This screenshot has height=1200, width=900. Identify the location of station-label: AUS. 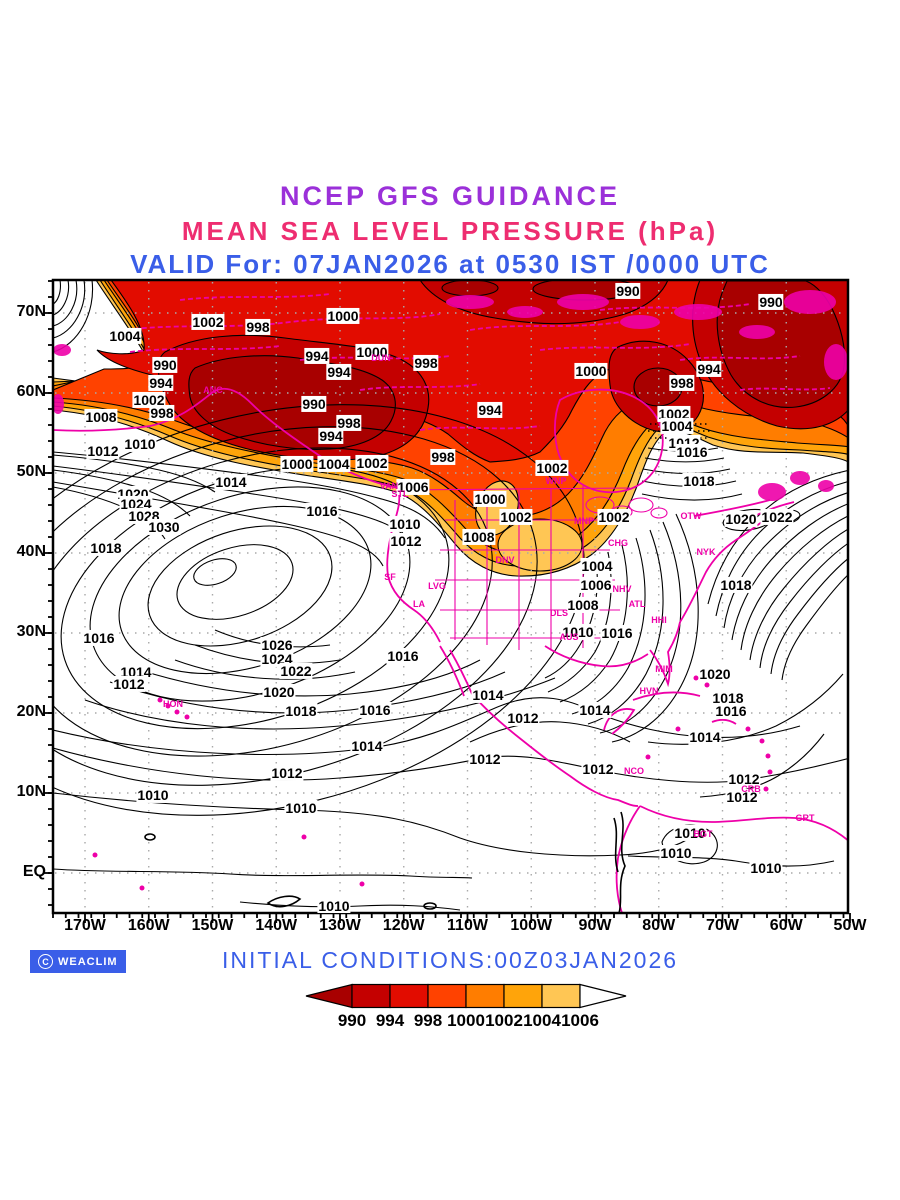
(569, 637).